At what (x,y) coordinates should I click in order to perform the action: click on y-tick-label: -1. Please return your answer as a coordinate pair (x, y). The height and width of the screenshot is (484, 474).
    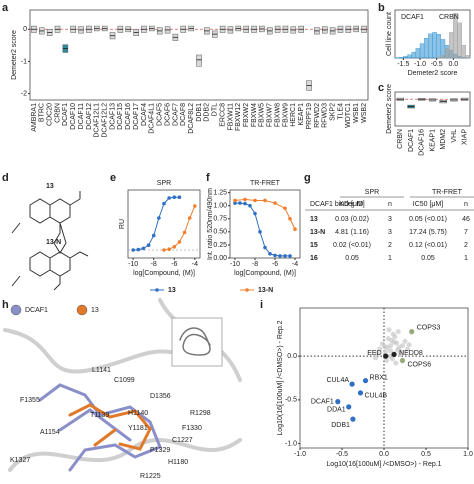
    Looking at the image, I should click on (24, 61).